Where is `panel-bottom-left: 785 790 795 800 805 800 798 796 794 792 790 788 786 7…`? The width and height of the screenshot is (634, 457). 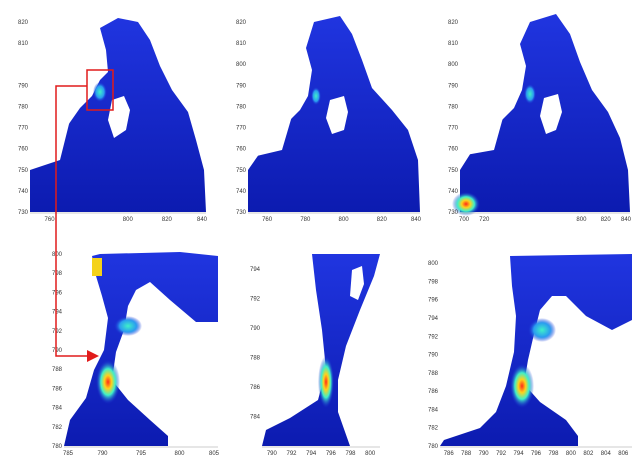 panel-bottom-left: 785 790 795 800 805 800 798 796 794 792 790 788 786 7… is located at coordinates (136, 354).